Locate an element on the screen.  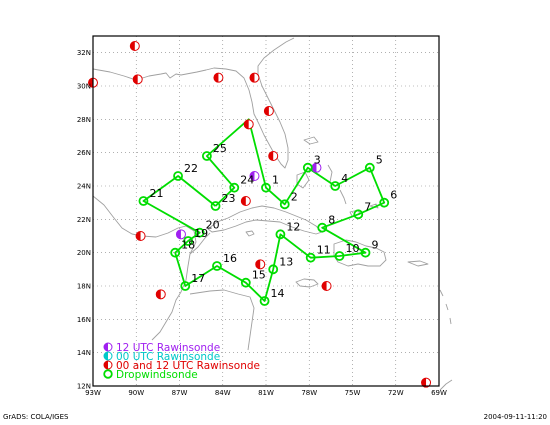
honduras-coastline is located at coordinates (222, 320).